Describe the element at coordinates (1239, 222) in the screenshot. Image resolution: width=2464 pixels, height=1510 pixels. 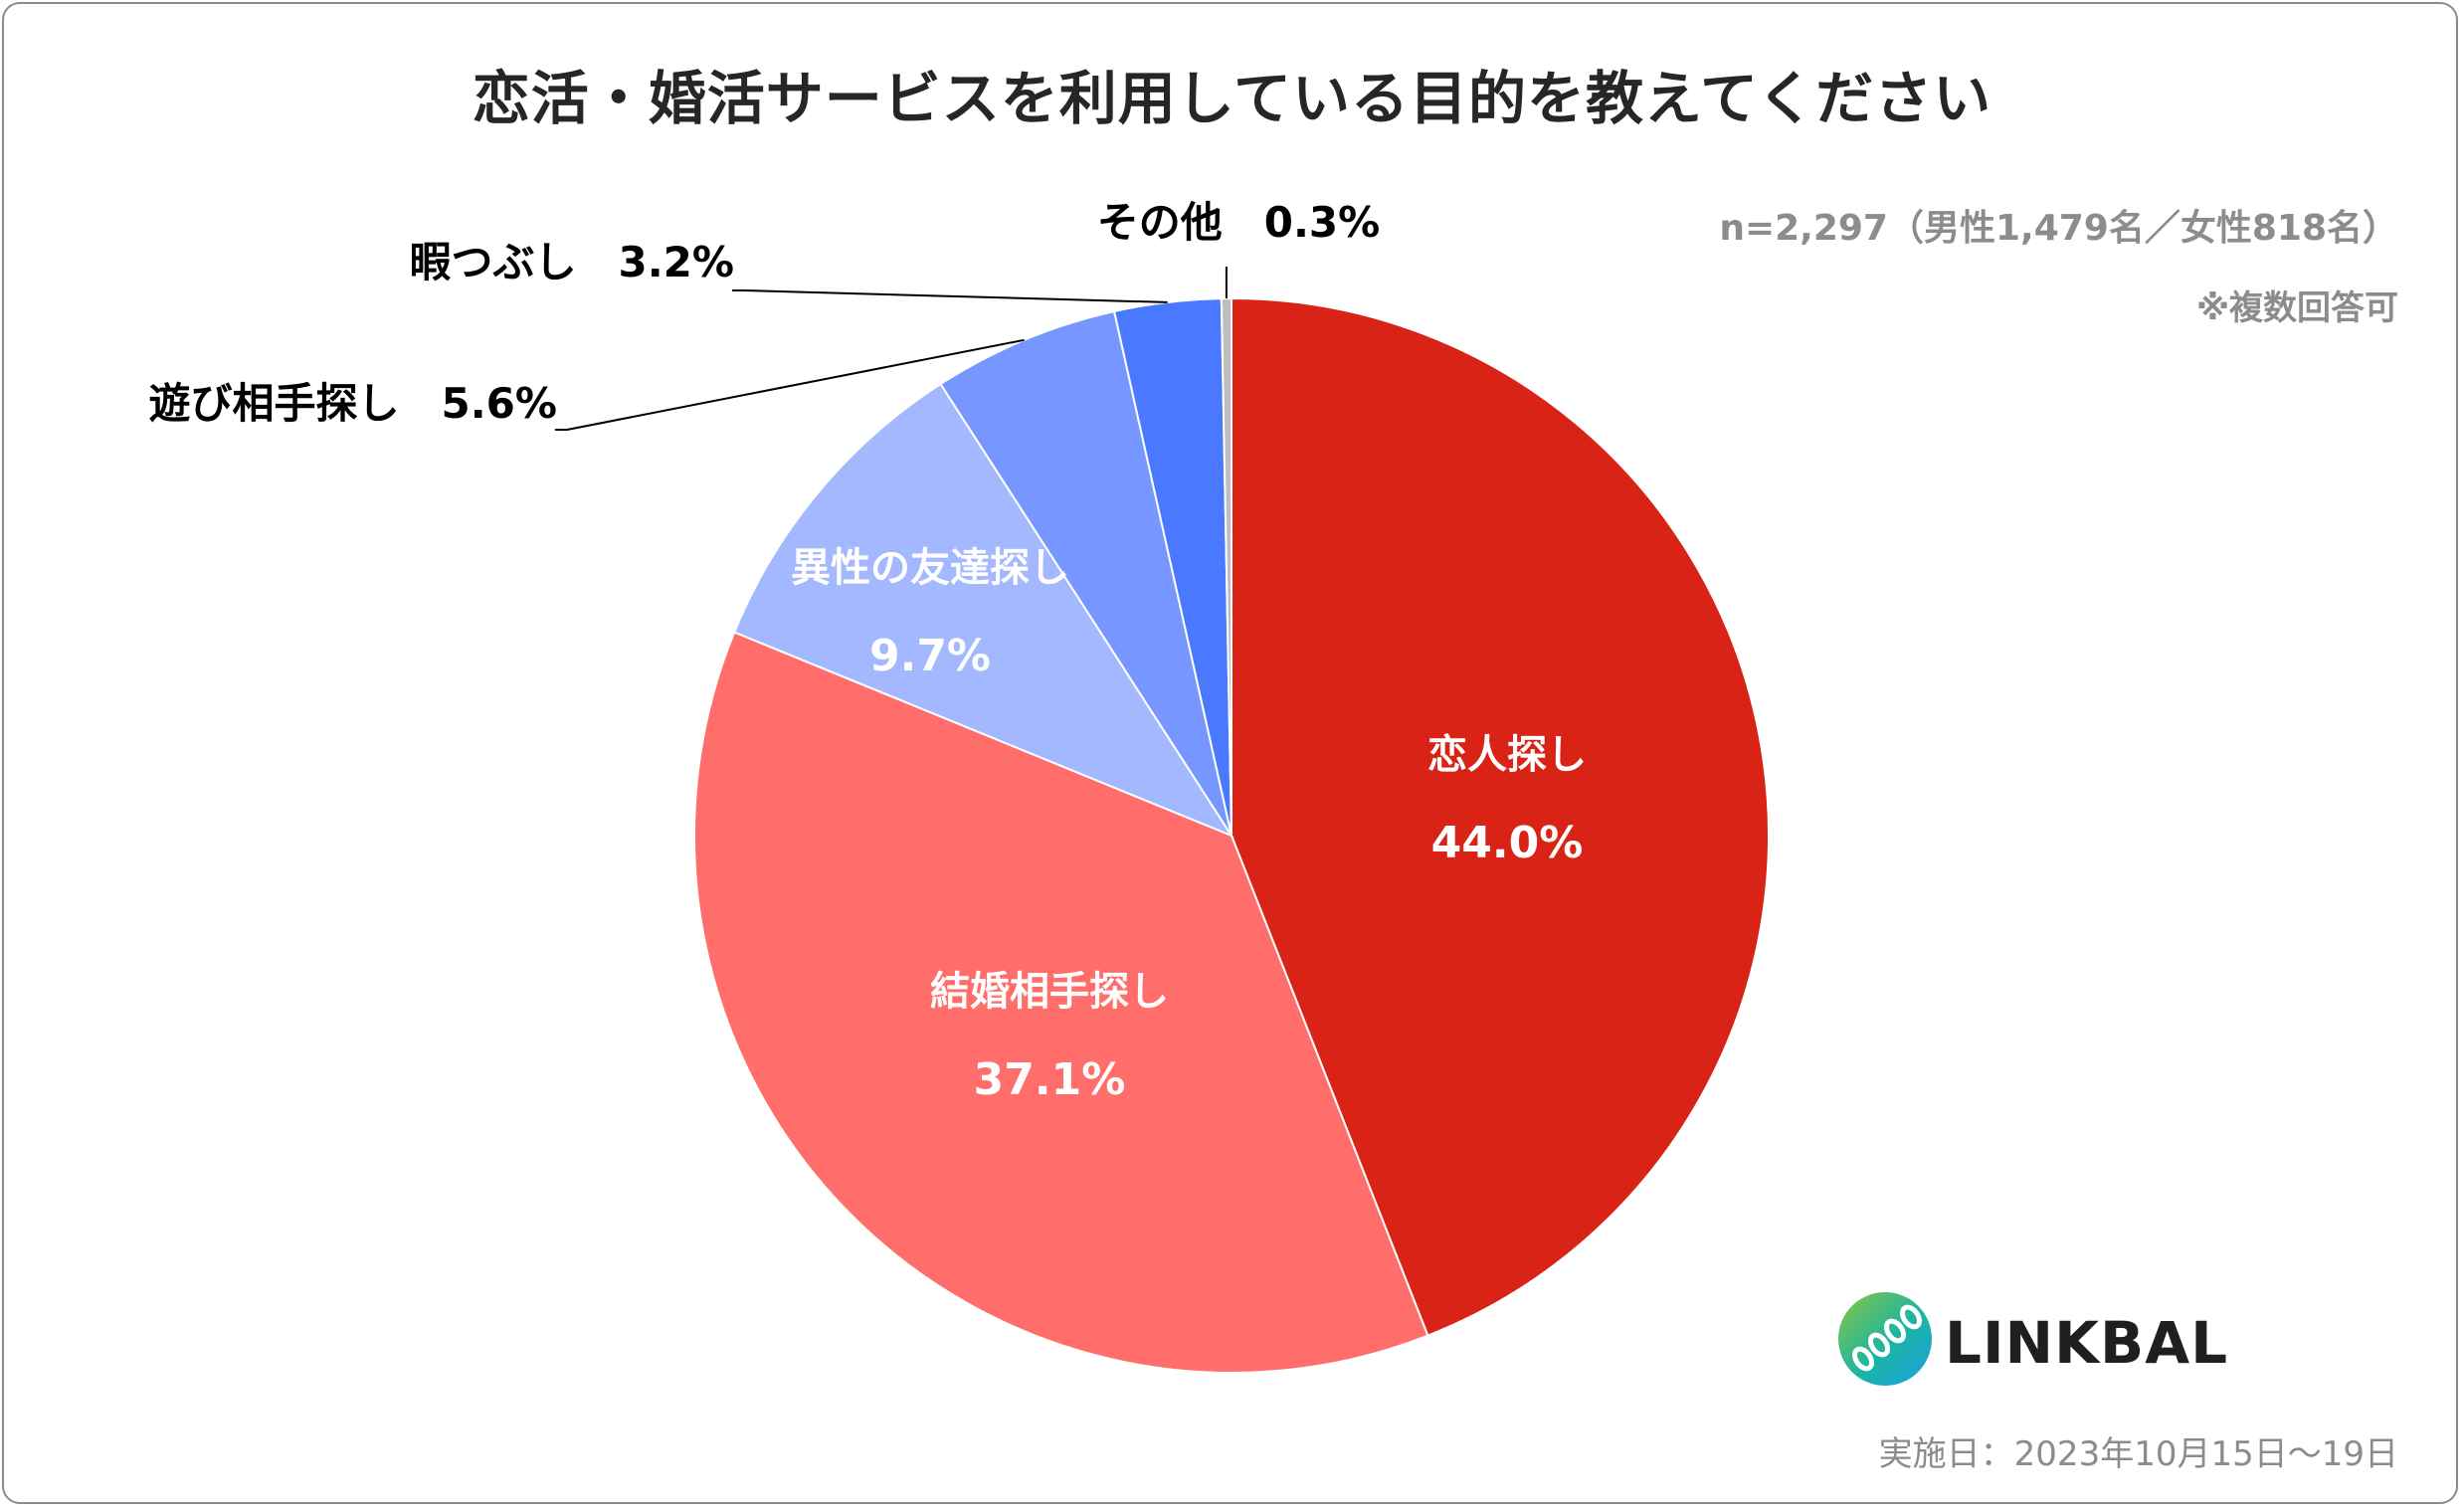
I see `slice-label-5: その他 0.3%` at that location.